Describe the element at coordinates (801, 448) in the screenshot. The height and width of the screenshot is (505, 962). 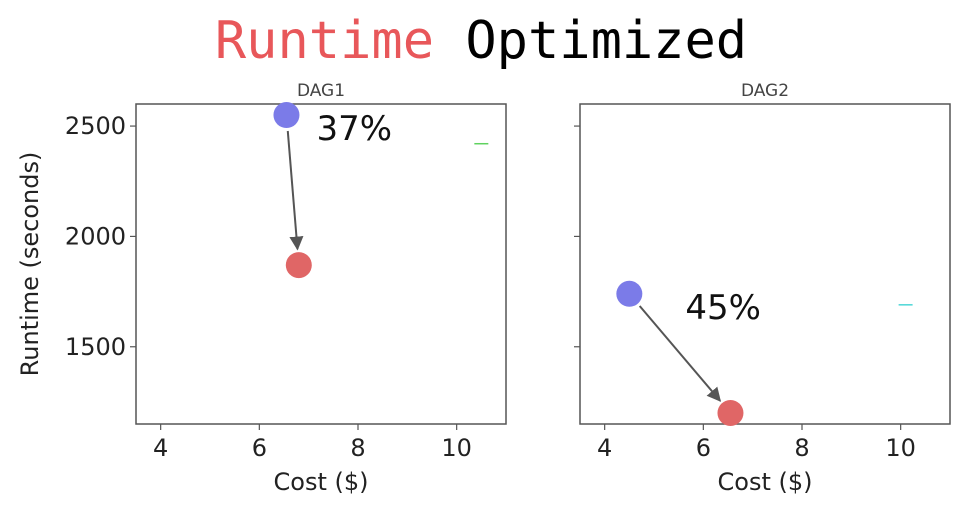
I see `dag2-x-tick-label: 8` at that location.